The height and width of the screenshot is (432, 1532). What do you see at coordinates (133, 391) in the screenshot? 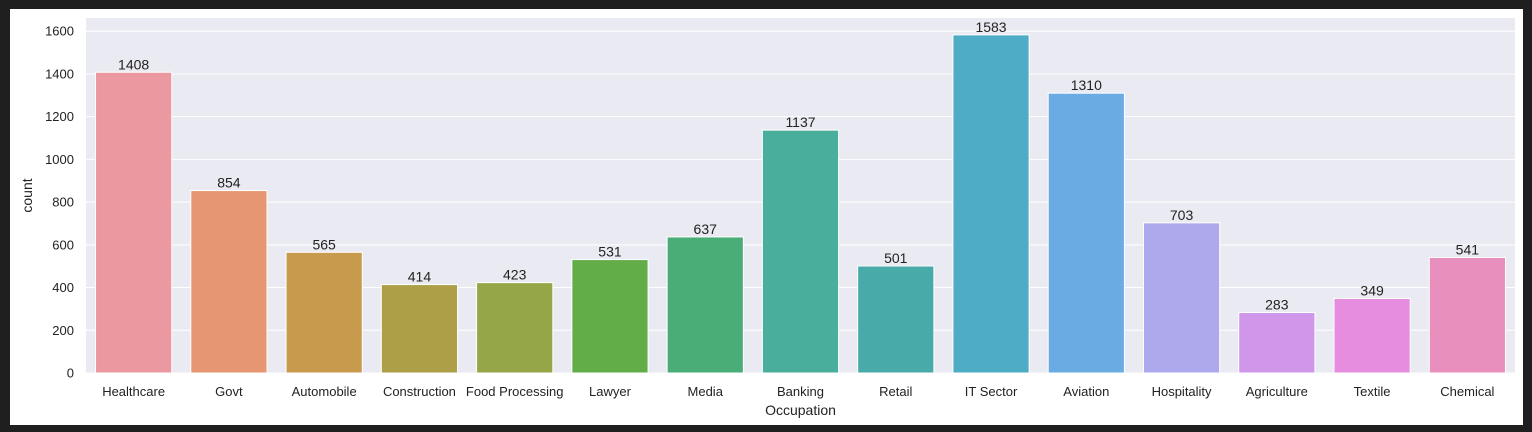
I see `x-tick-label: Healthcare` at bounding box center [133, 391].